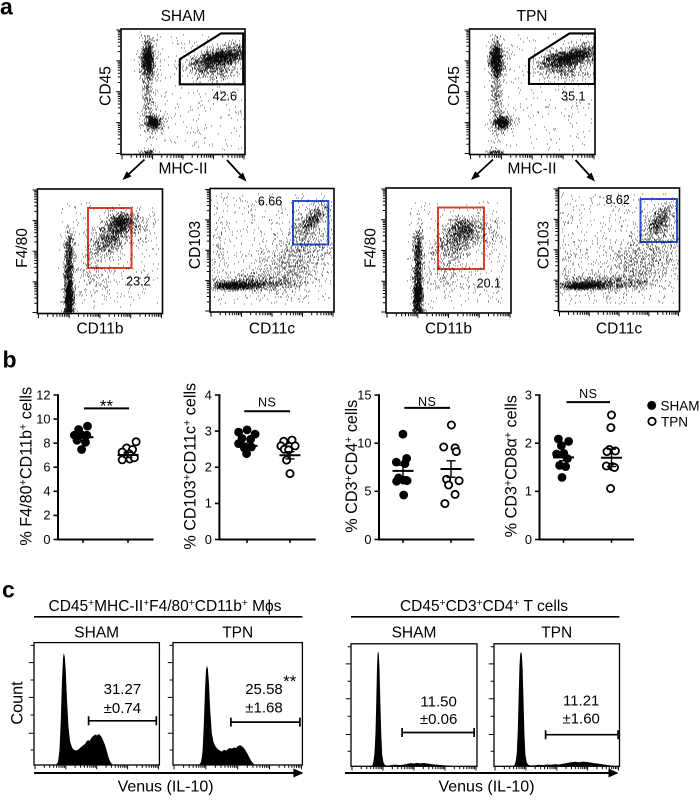 The width and height of the screenshot is (700, 803). I want to click on svg-text: 35.1, so click(573, 97).